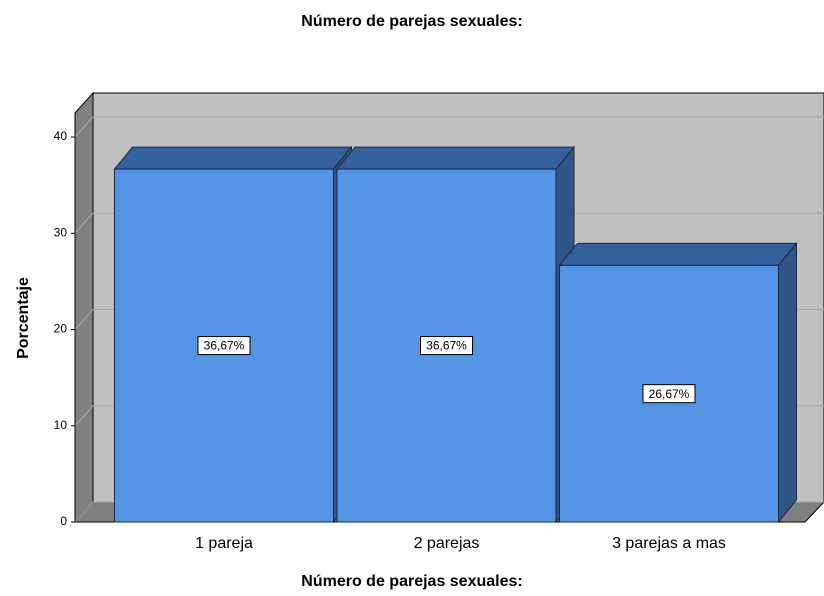  What do you see at coordinates (678, 382) in the screenshot?
I see `bar` at bounding box center [678, 382].